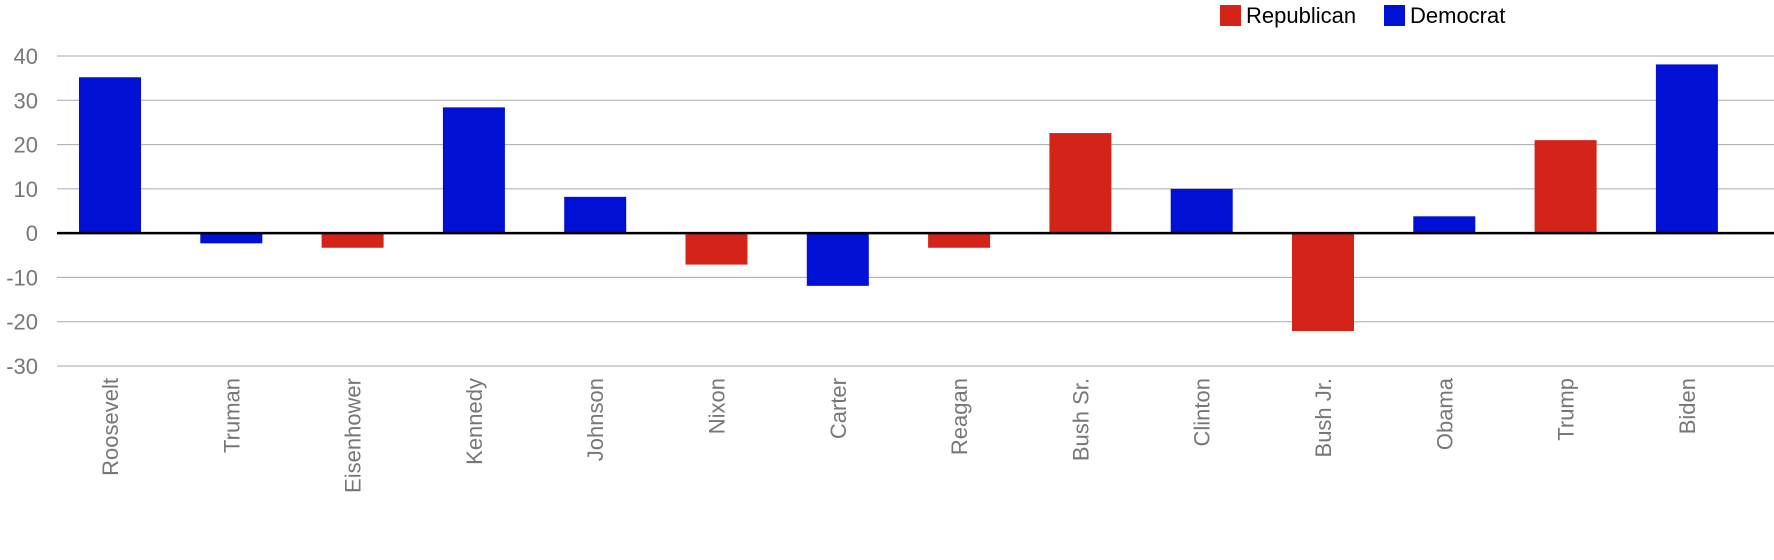 The height and width of the screenshot is (560, 1774). I want to click on x-category-label: Bush Jr., so click(1323, 417).